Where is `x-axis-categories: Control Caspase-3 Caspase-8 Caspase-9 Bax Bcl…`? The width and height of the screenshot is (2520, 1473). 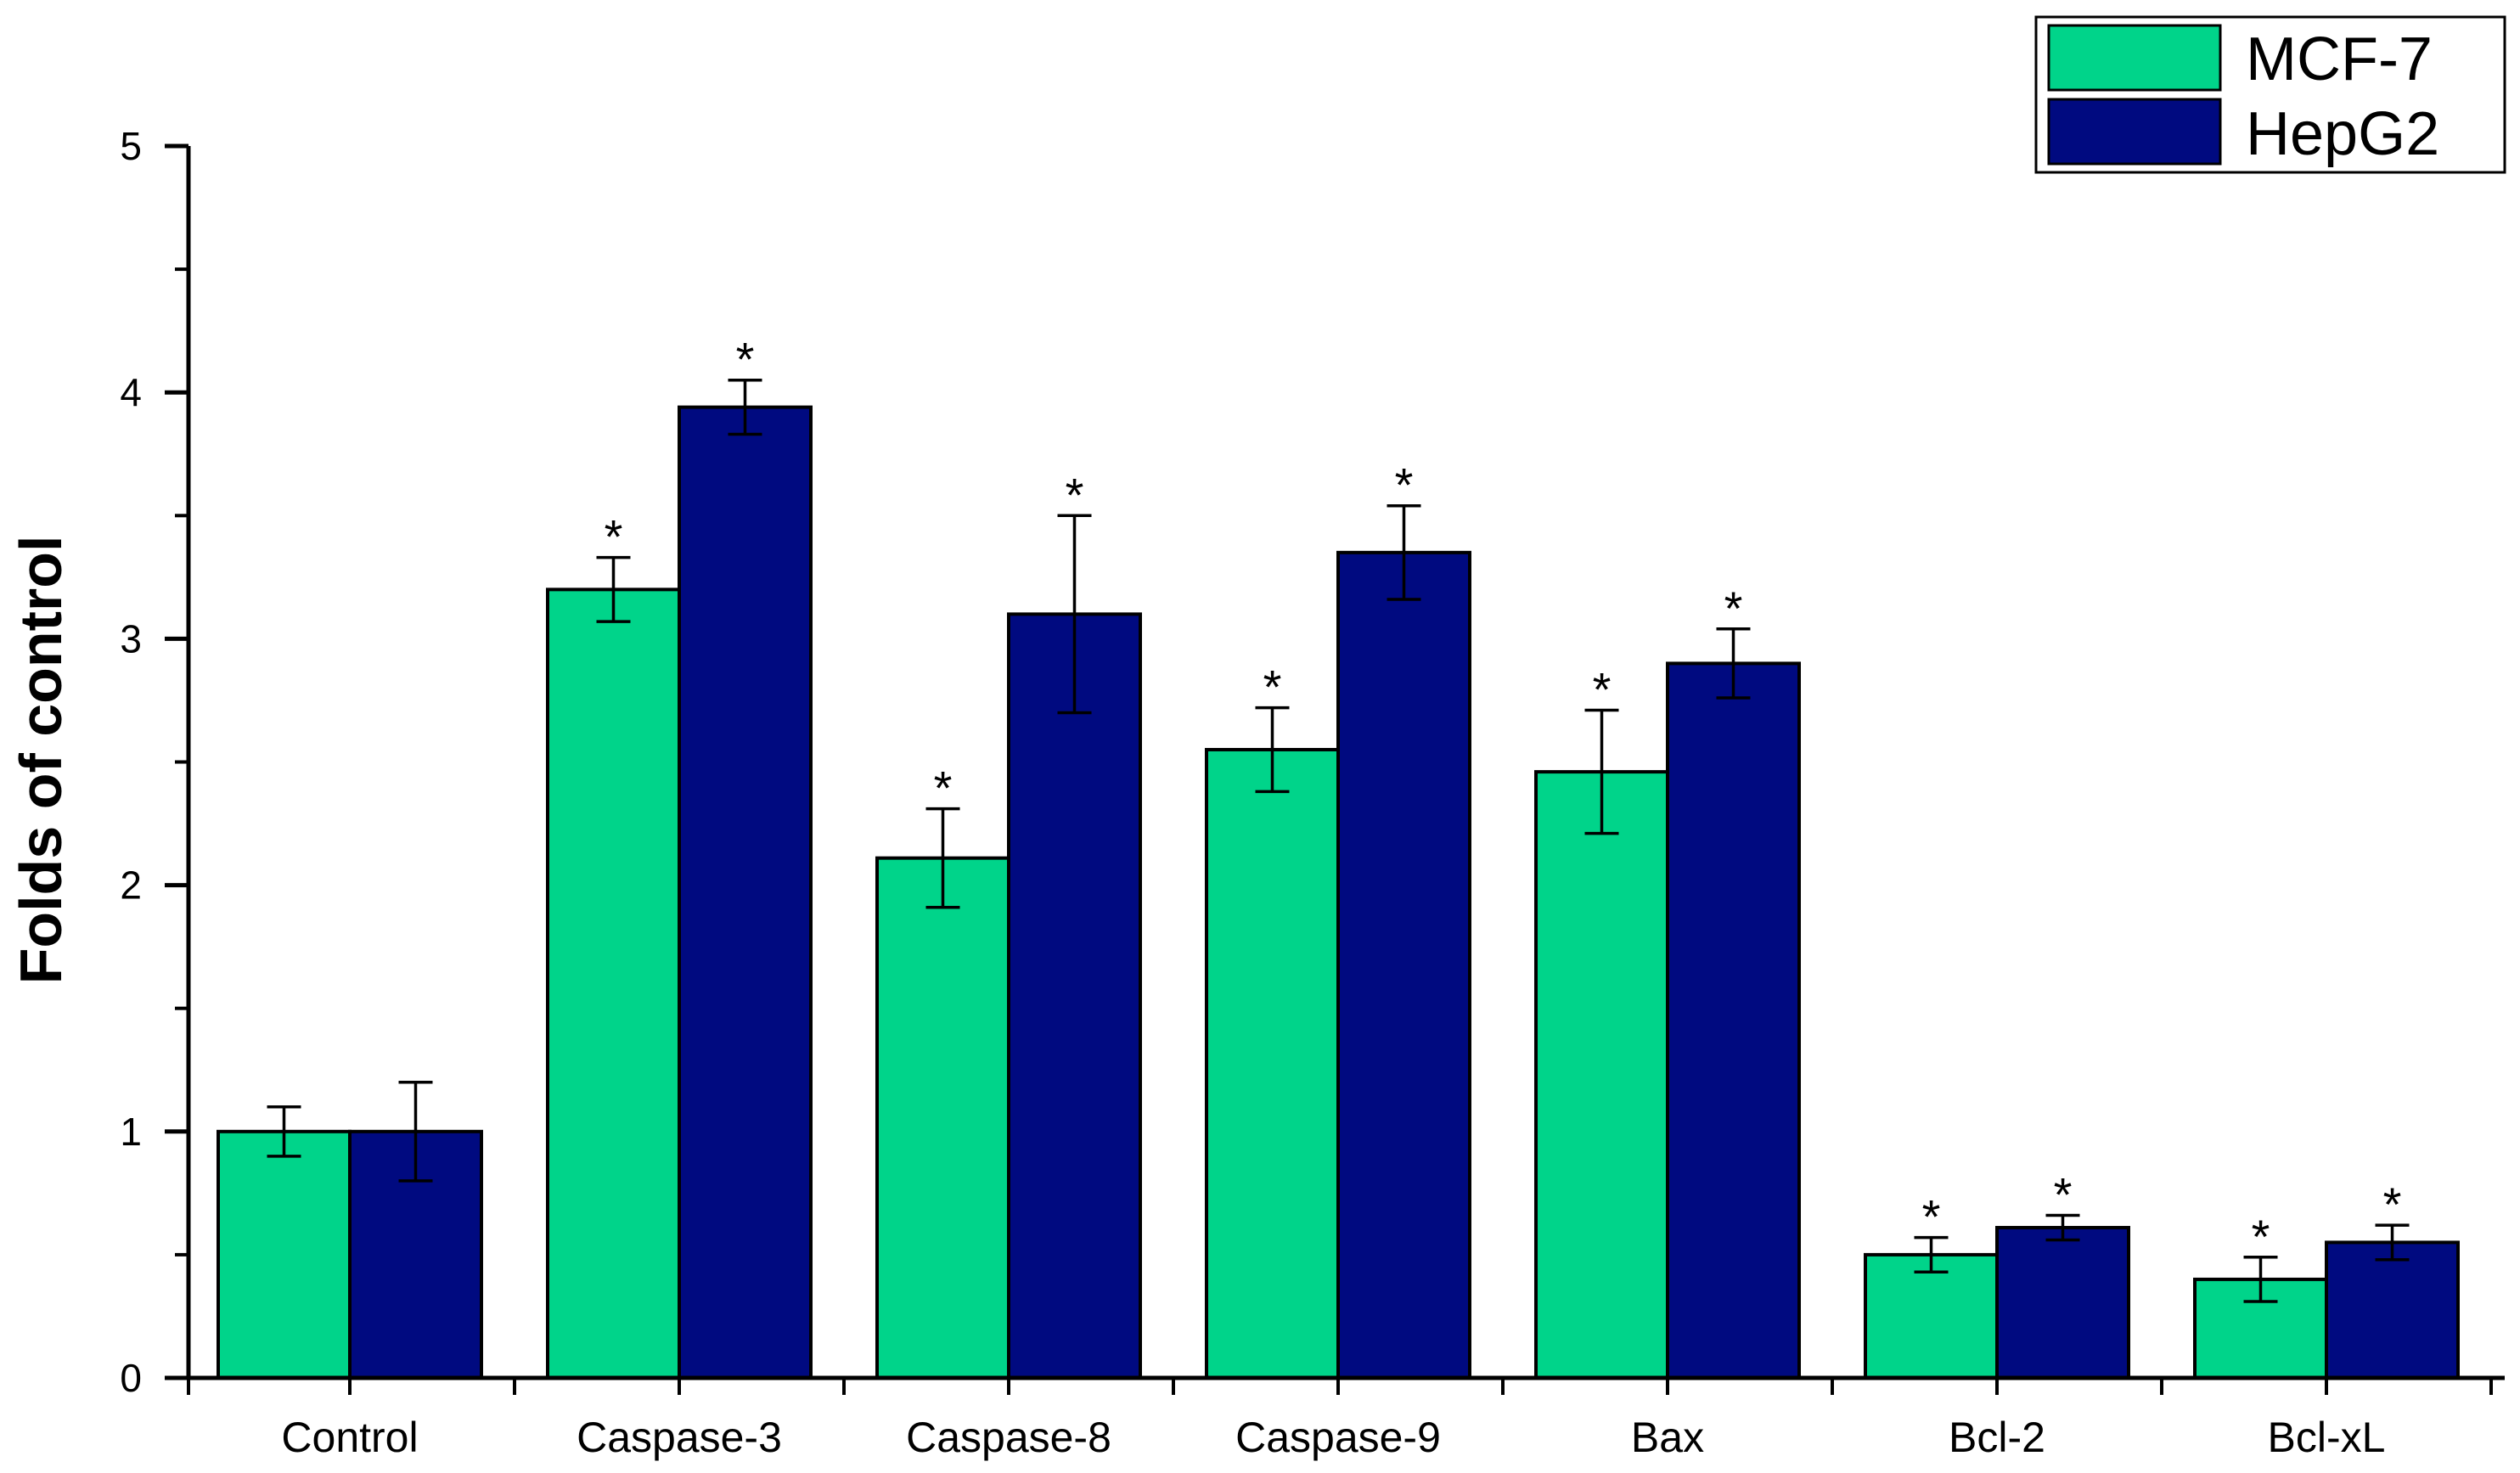
x-axis-categories: Control Caspase-3 Caspase-8 Caspase-9 Bax Bcl… is located at coordinates (1333, 1438).